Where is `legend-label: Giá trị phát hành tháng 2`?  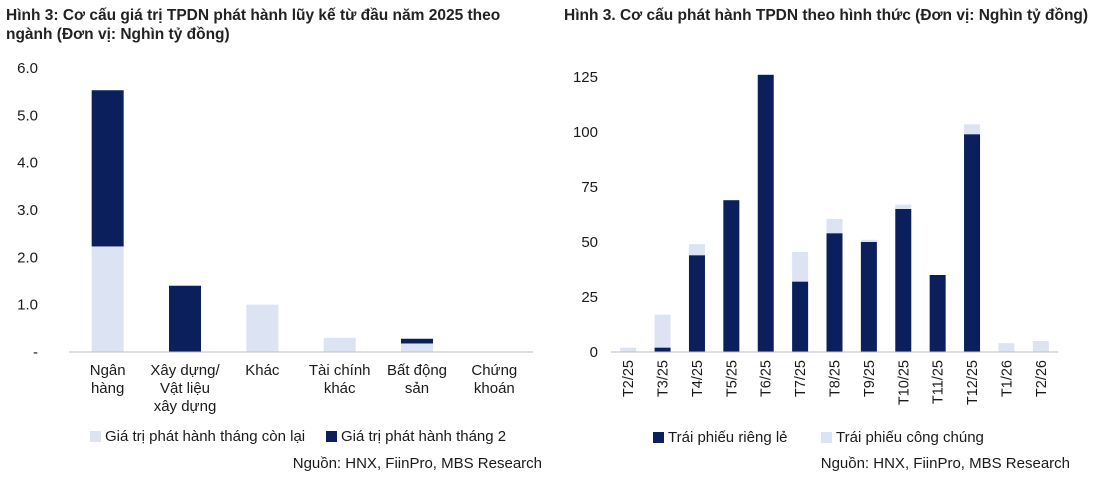
legend-label: Giá trị phát hành tháng 2 is located at coordinates (423, 436).